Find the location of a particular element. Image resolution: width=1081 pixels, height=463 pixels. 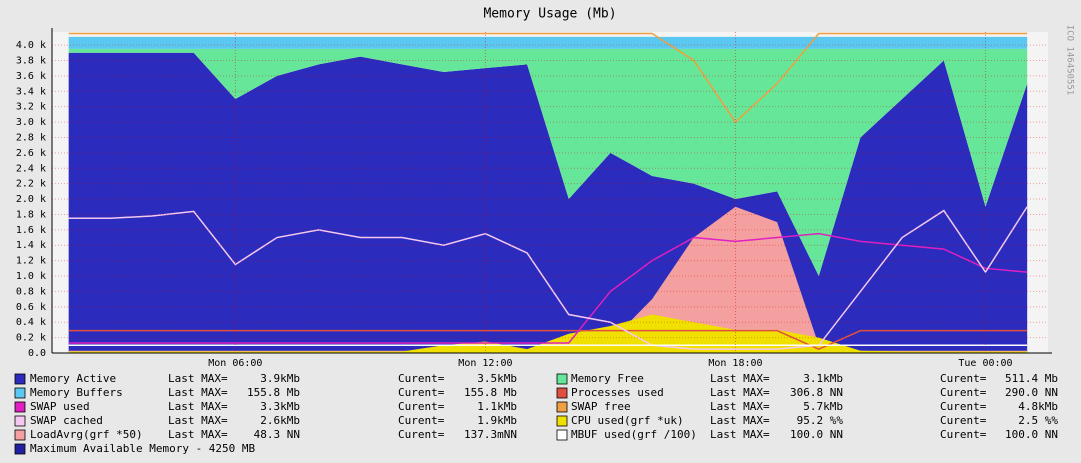

legend-current: 2.5 %% is located at coordinates (1038, 420).